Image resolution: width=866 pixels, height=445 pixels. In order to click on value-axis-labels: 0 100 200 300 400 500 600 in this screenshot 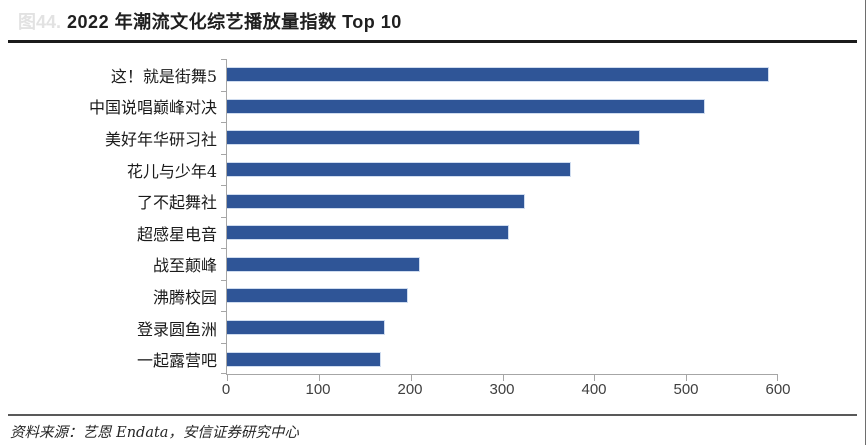, I will do `click(506, 389)`.